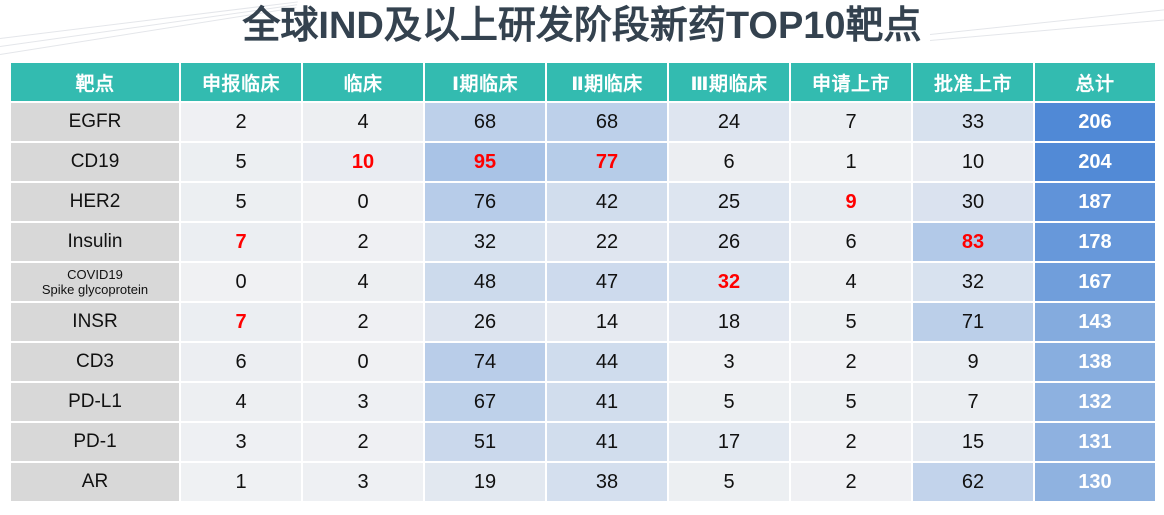 Image resolution: width=1164 pixels, height=515 pixels. What do you see at coordinates (1095, 242) in the screenshot?
I see `total-cell: 178` at bounding box center [1095, 242].